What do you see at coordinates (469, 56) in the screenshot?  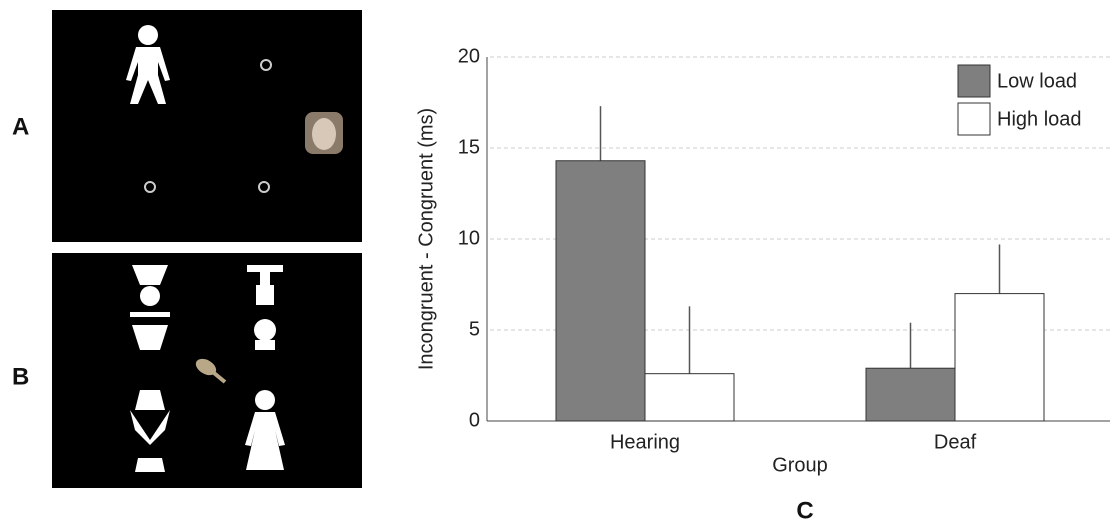 I see `y-tick-label: 20` at bounding box center [469, 56].